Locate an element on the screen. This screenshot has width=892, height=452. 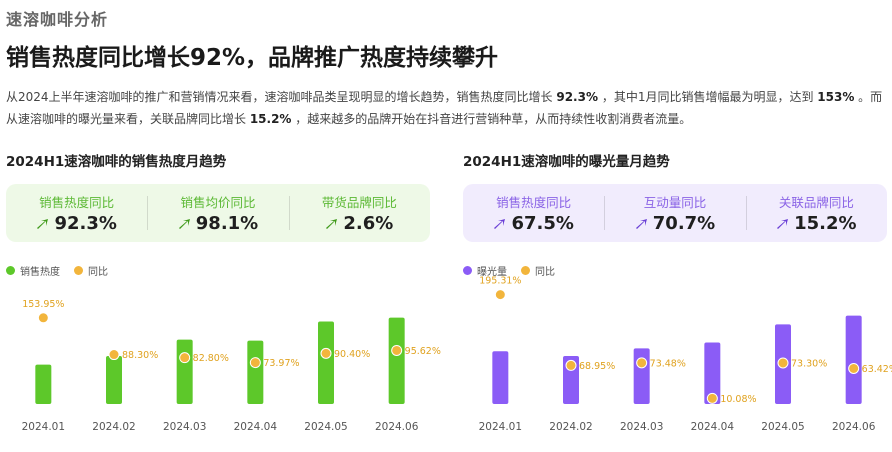
summary-text-3: 。而从速溶咖啡的曝光量来看，关联品牌同比增长 is located at coordinates (444, 108).